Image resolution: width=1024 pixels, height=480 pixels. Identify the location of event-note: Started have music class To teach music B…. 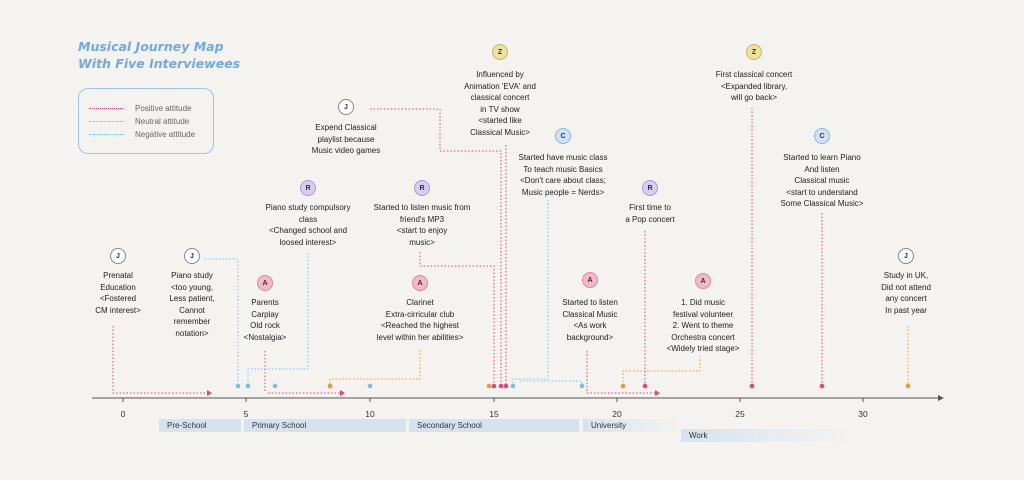
(563, 175).